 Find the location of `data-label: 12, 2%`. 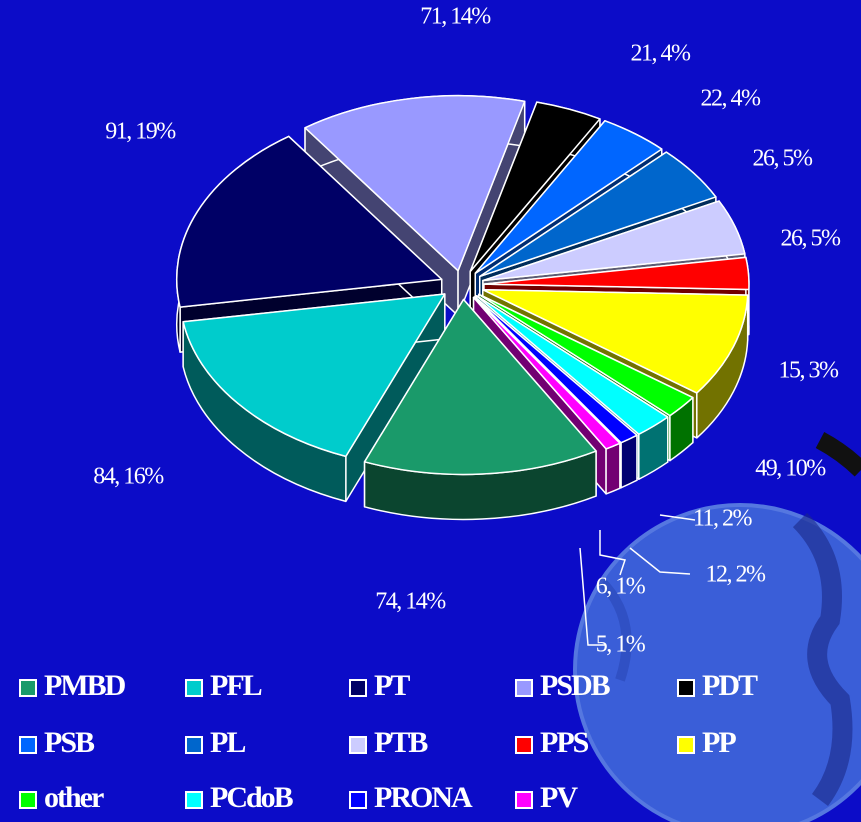

data-label: 12, 2% is located at coordinates (736, 575).